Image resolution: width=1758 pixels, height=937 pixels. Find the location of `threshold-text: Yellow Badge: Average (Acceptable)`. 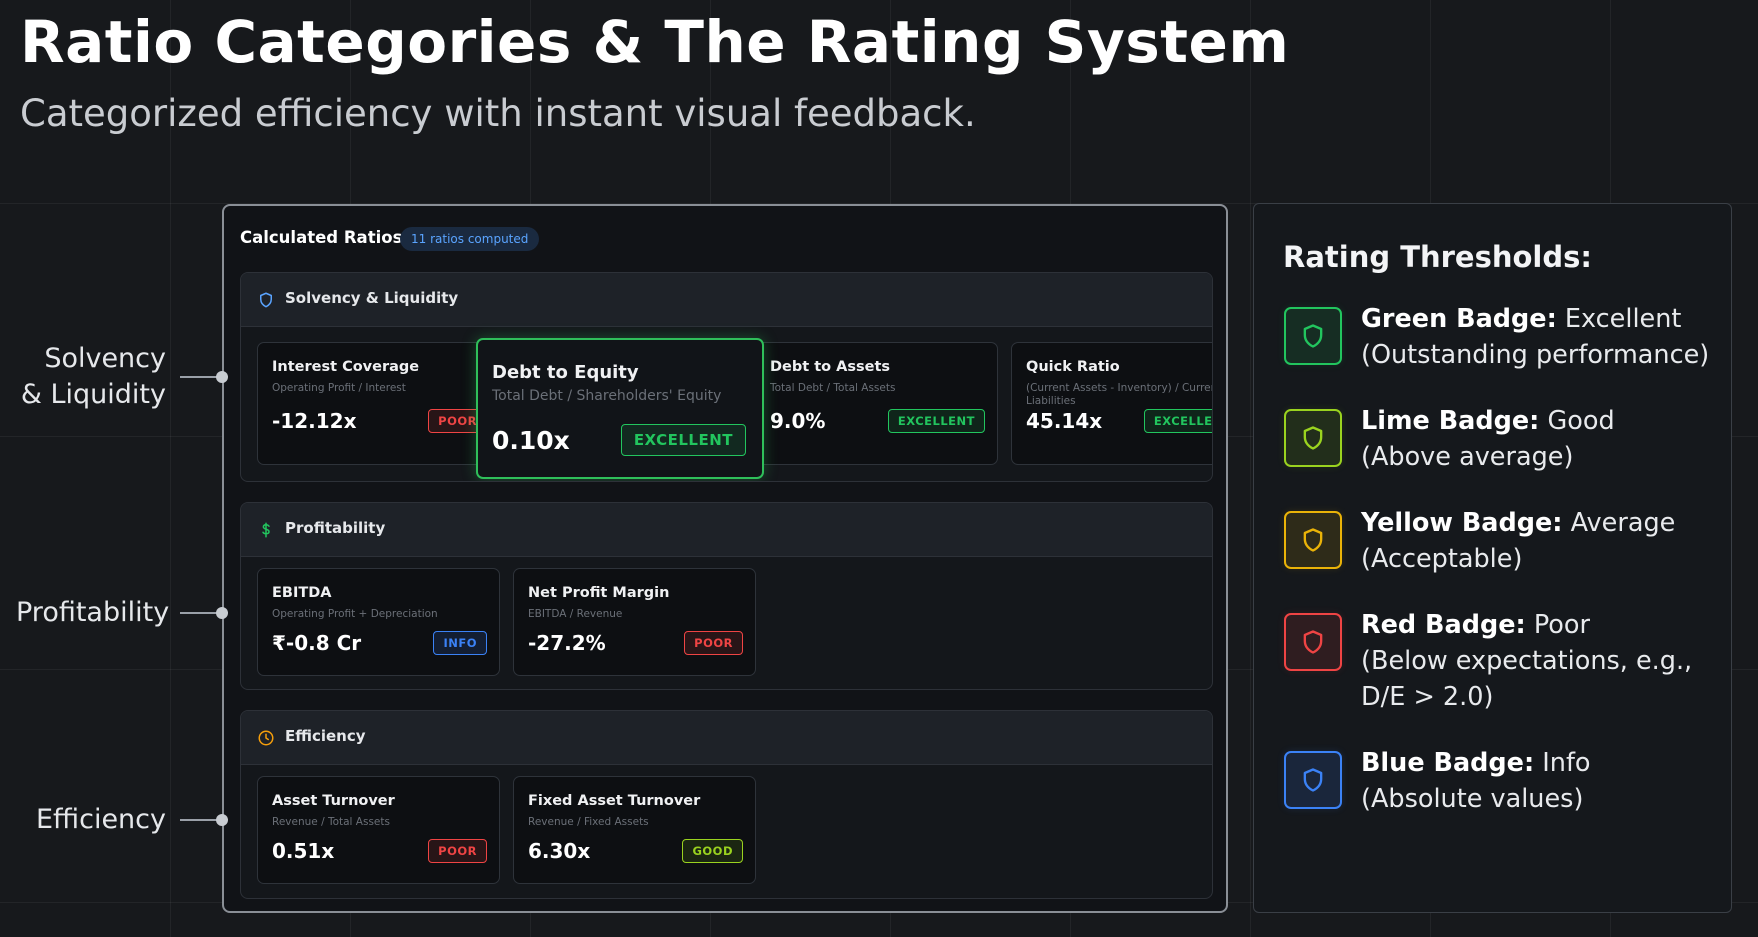

threshold-text: Yellow Badge: Average (Acceptable) is located at coordinates (1541, 541).